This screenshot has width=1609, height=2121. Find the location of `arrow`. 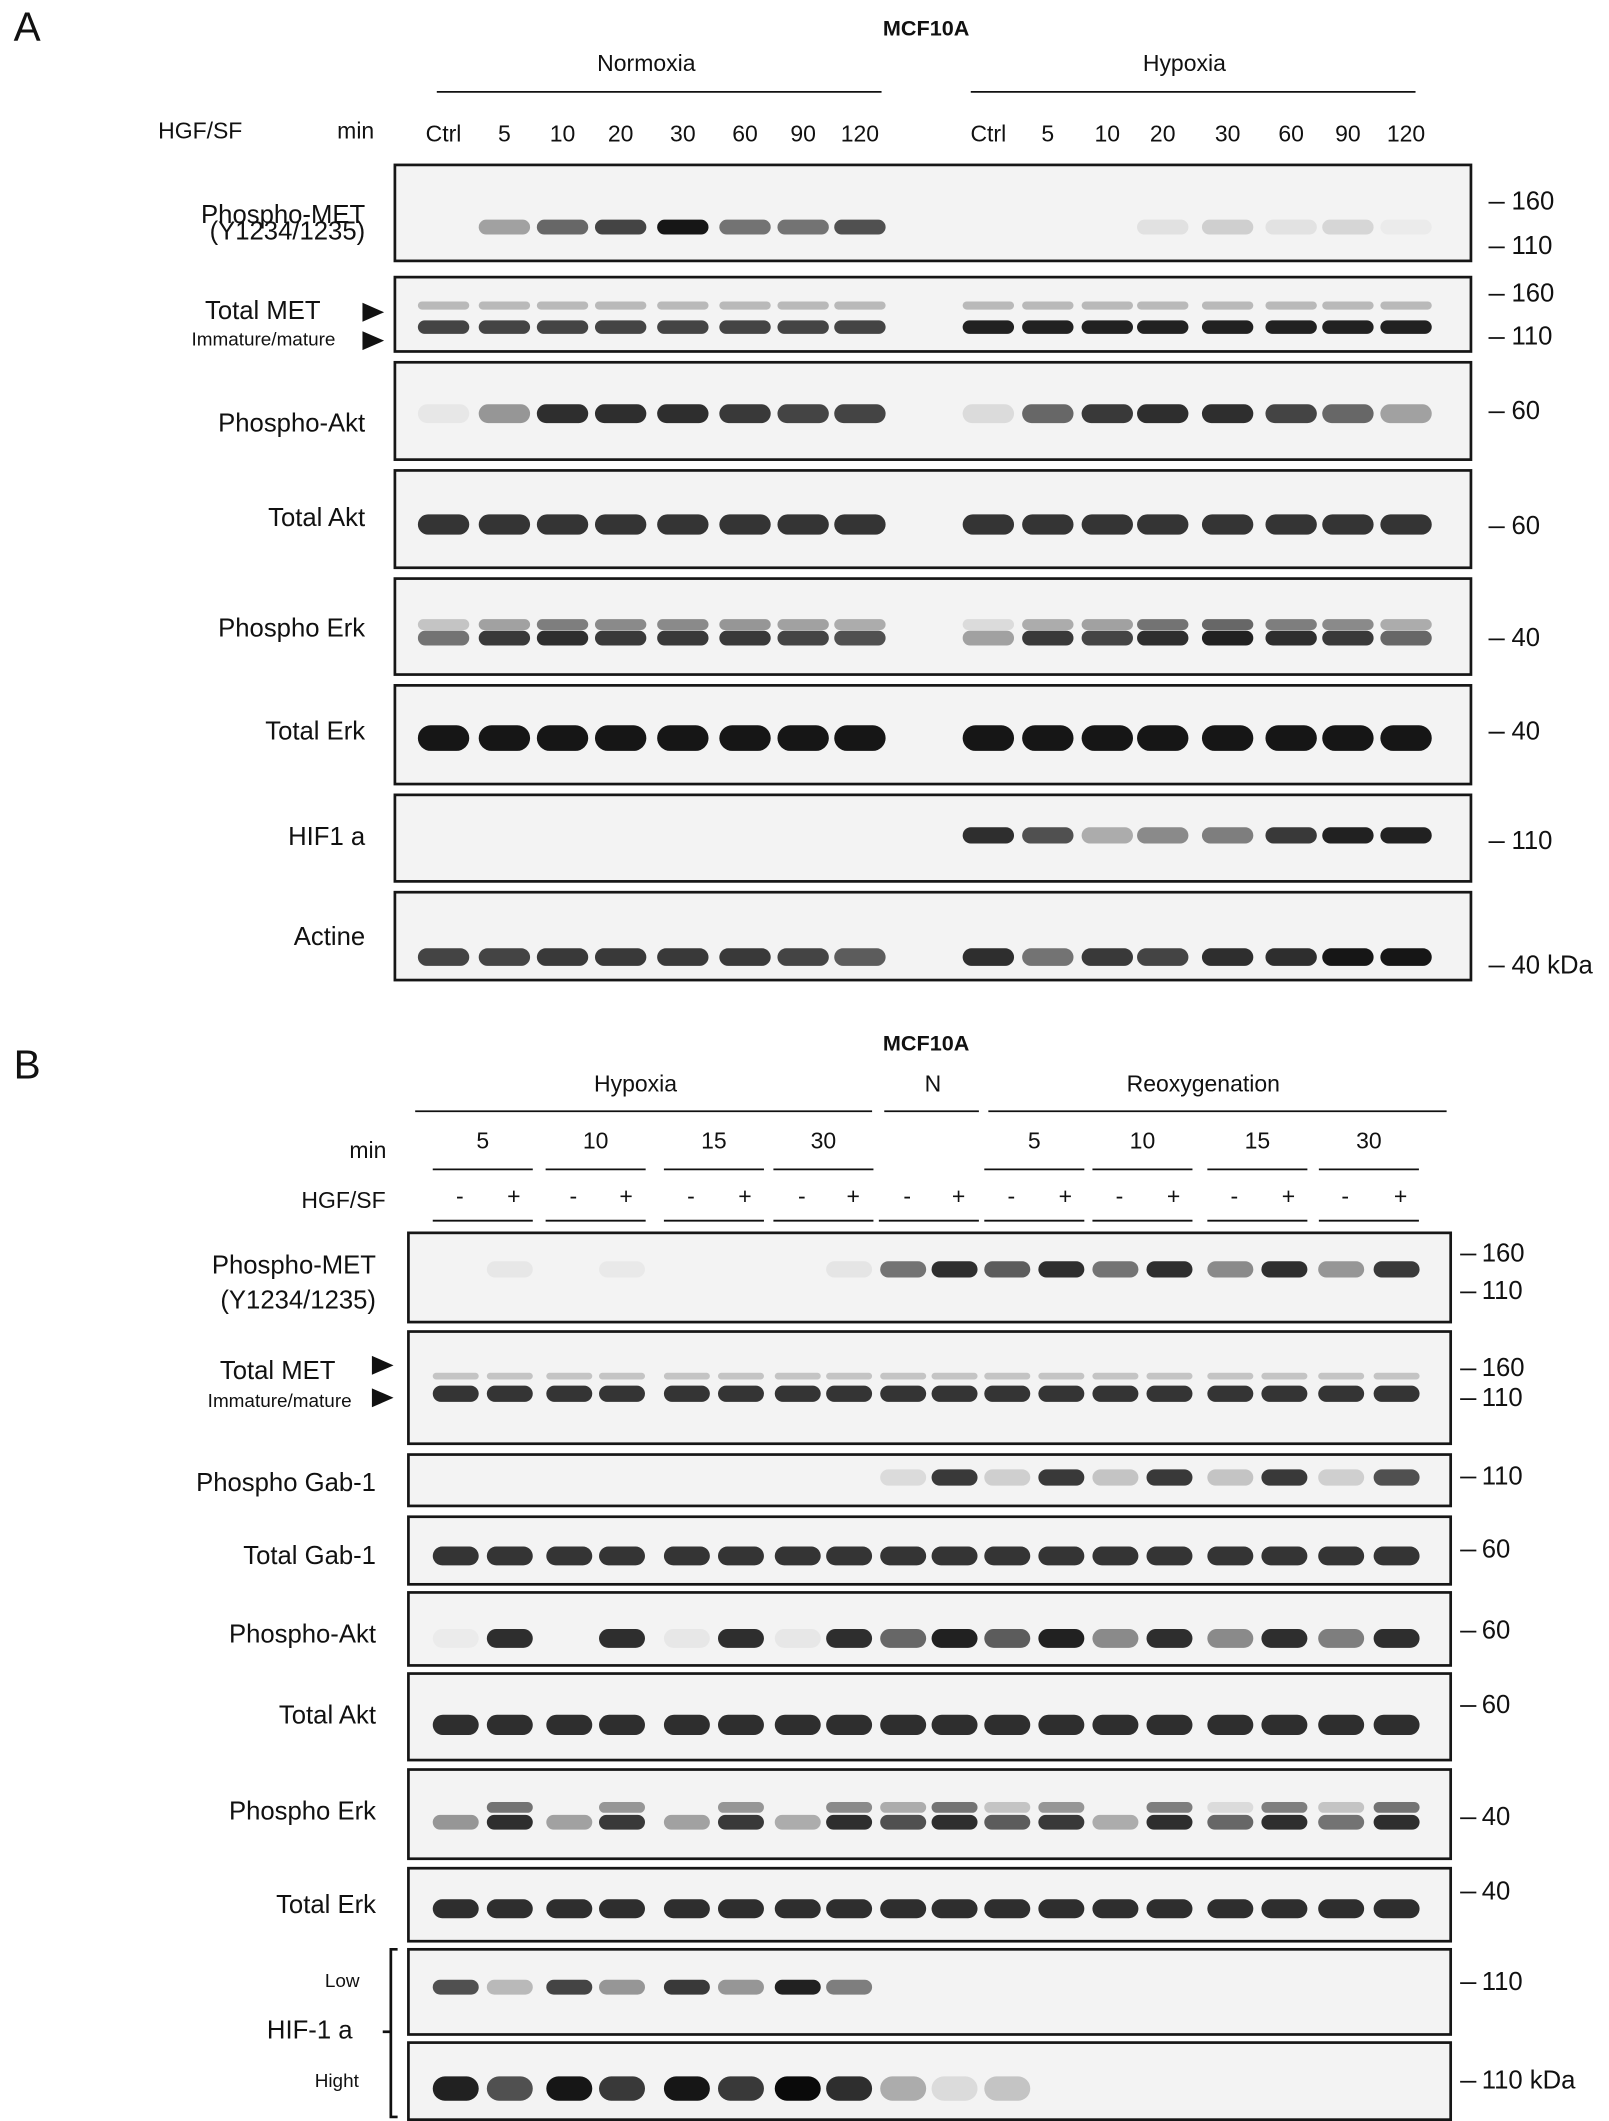

arrow is located at coordinates (382, 1398).